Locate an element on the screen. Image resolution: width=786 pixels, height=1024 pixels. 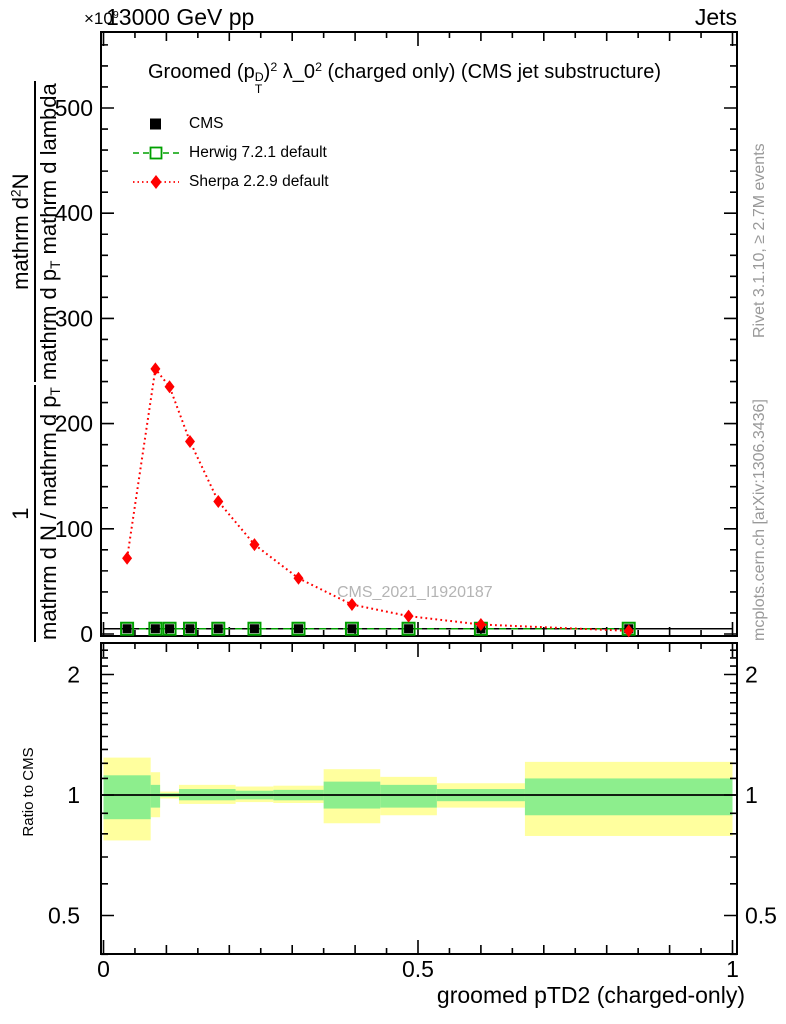
legend-label-sherpa: Sherpa 2.2.9 default is located at coordinates (259, 181).